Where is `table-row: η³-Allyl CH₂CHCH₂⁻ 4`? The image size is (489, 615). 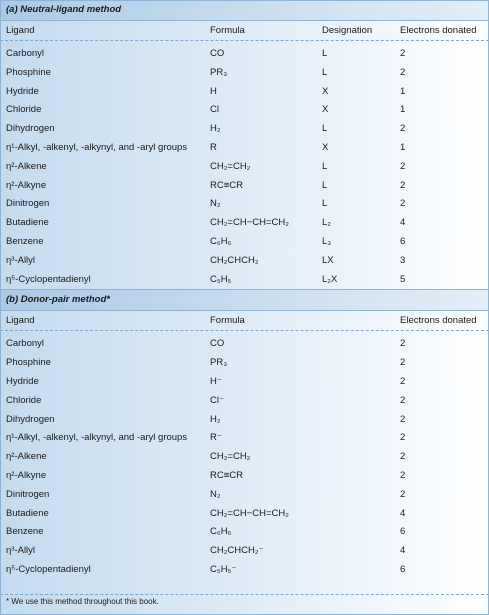
table-row: η³-Allyl CH₂CHCH₂⁻ 4 is located at coordinates (244, 551).